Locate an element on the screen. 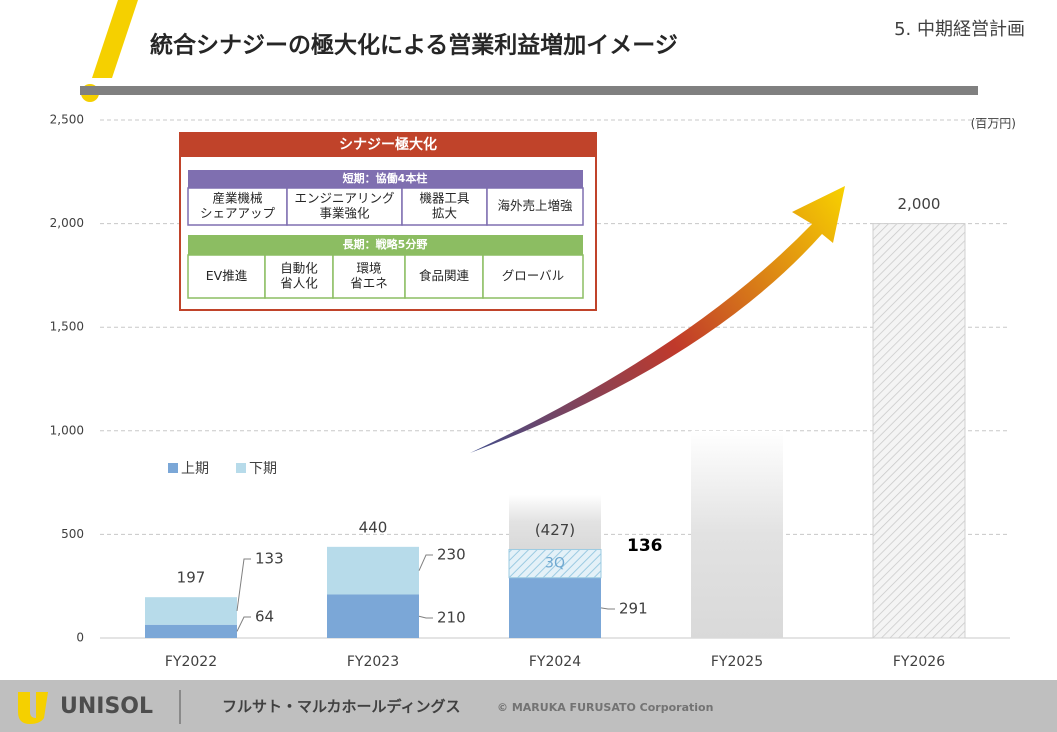  header-bar is located at coordinates (529, 90).